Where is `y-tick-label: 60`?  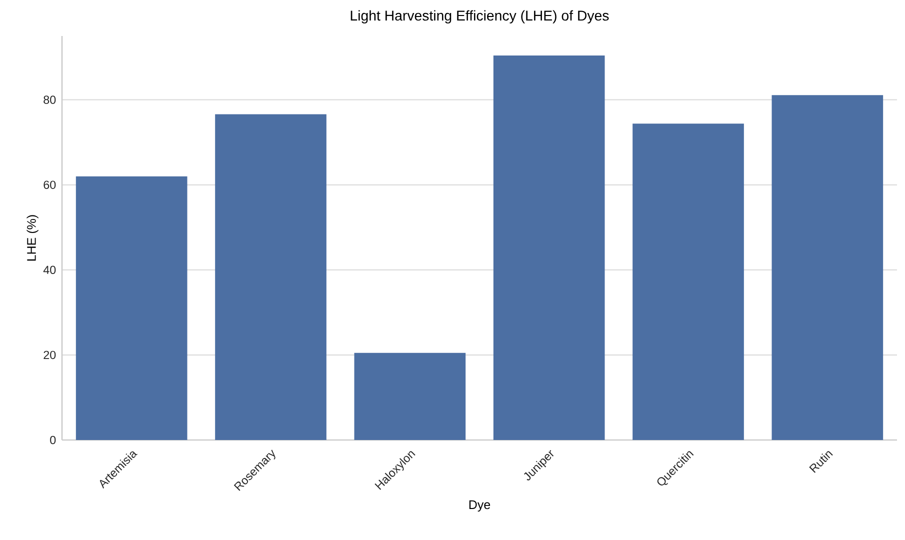 y-tick-label: 60 is located at coordinates (50, 184).